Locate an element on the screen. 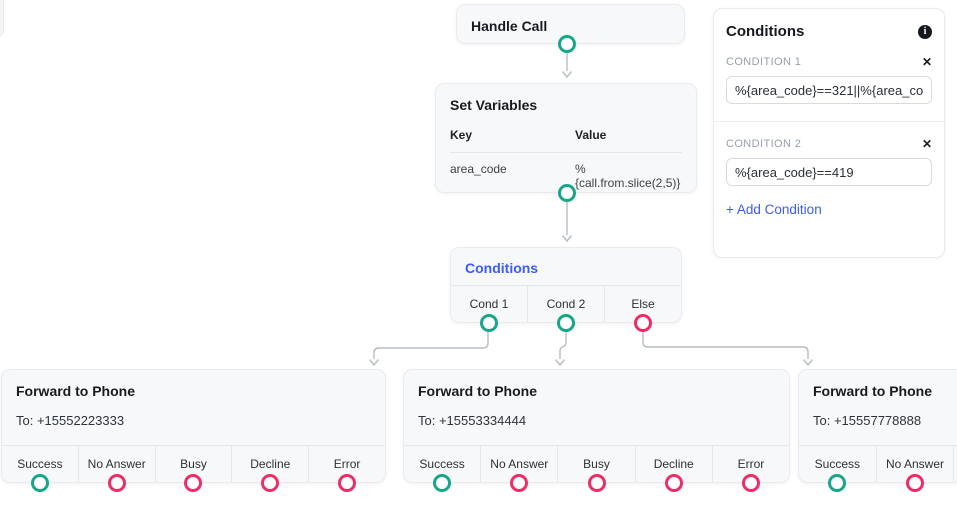  condition-1-label: CONDITION 1 is located at coordinates (764, 62).